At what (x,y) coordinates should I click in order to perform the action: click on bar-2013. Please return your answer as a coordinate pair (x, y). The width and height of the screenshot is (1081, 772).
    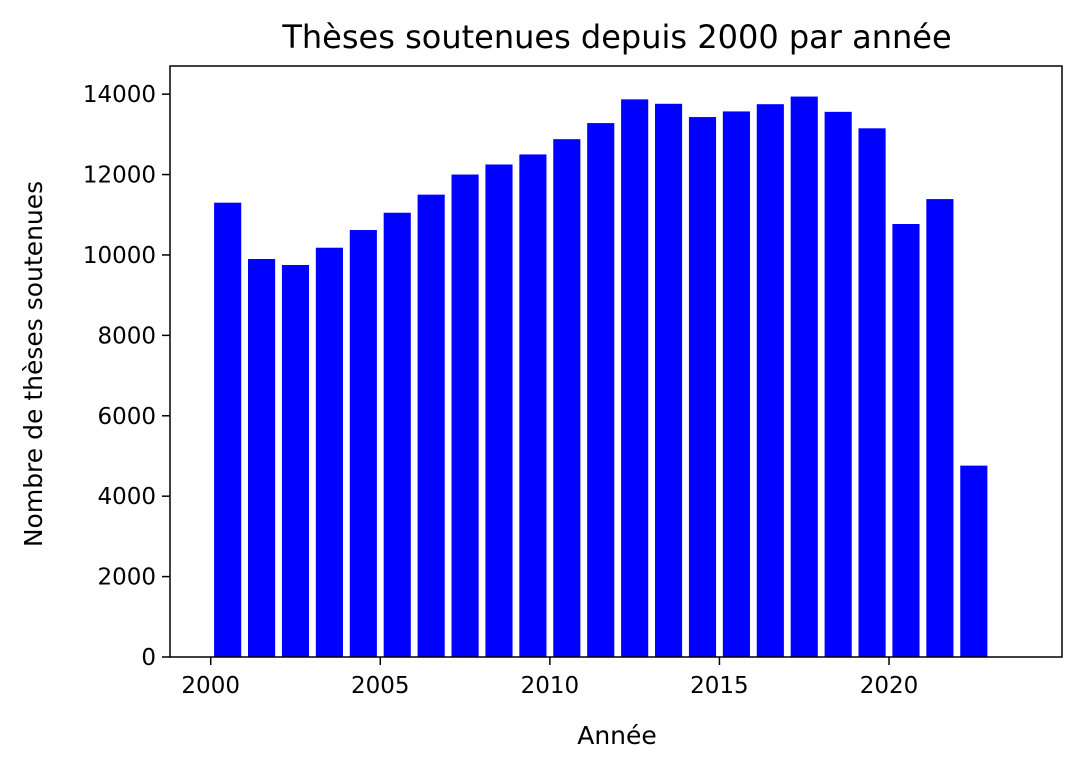
    Looking at the image, I should click on (669, 380).